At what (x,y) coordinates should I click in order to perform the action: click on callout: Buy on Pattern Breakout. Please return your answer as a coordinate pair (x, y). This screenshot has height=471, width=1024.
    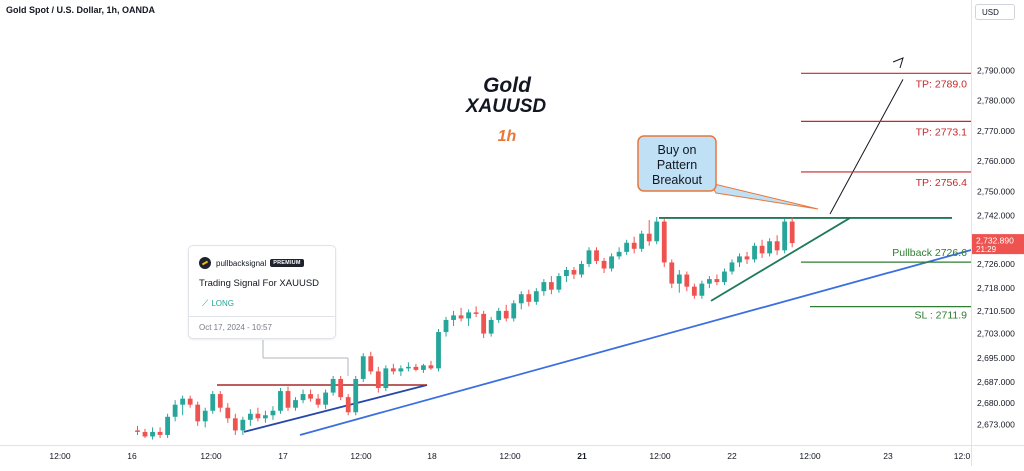
    Looking at the image, I should click on (728, 172).